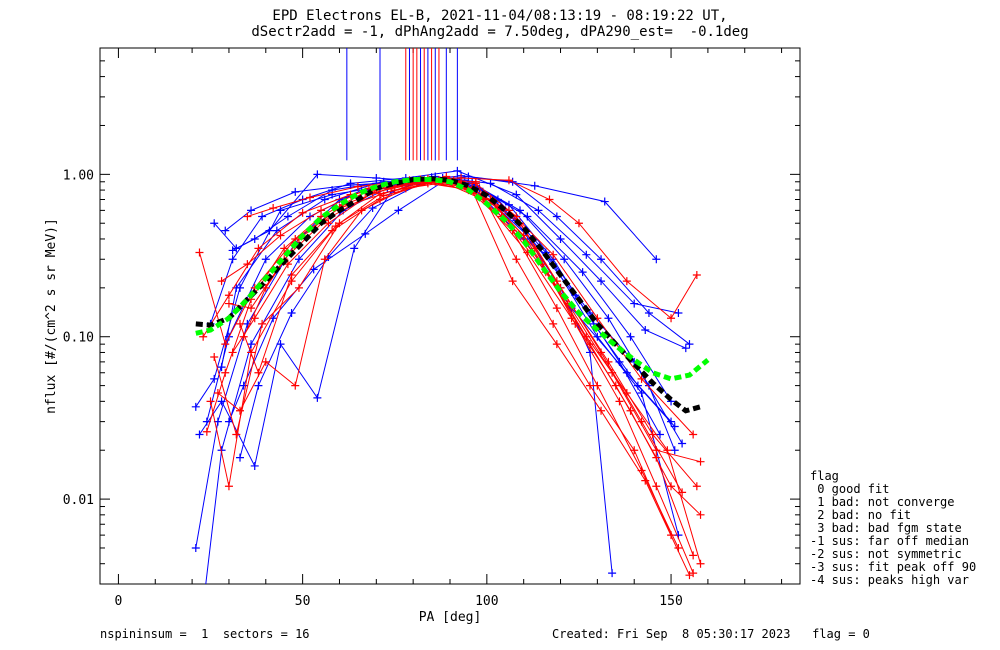  Describe the element at coordinates (486, 601) in the screenshot. I see `x-tick-label: 100` at that location.